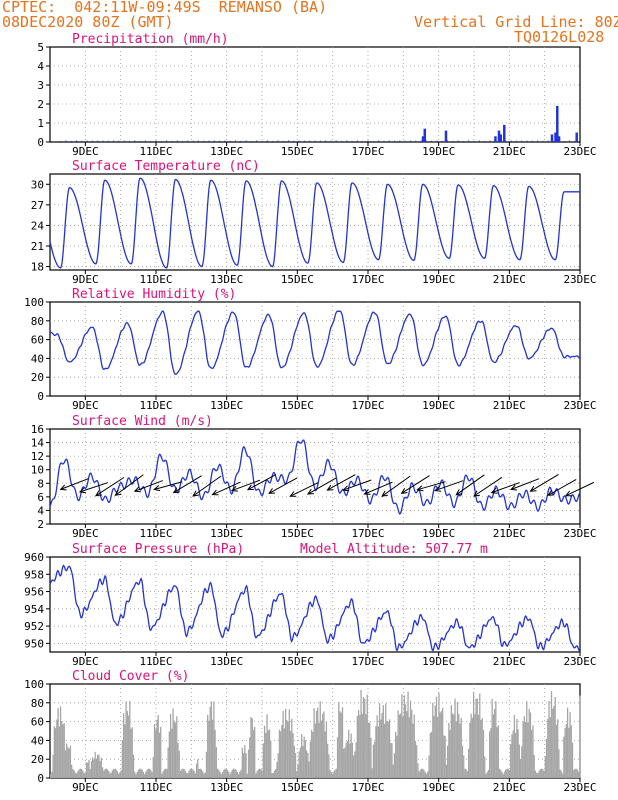 This screenshot has height=800, width=618. I want to click on temperature-line, so click(314, 223).